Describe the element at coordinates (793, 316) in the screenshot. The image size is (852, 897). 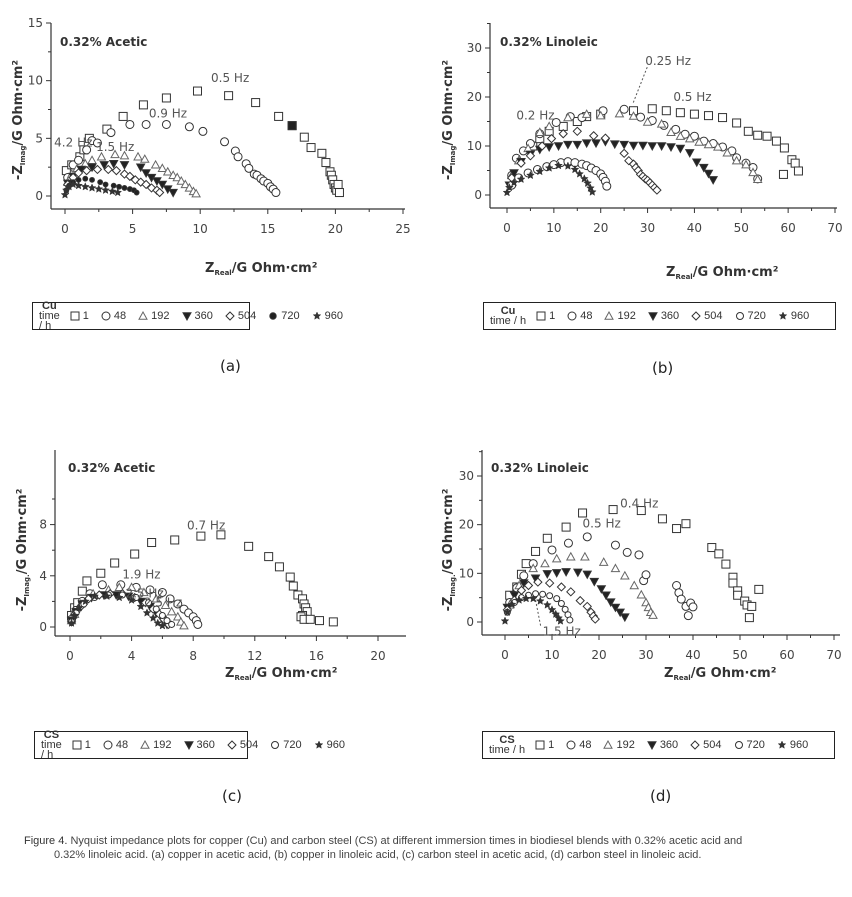
I see `legend-item: 960` at that location.